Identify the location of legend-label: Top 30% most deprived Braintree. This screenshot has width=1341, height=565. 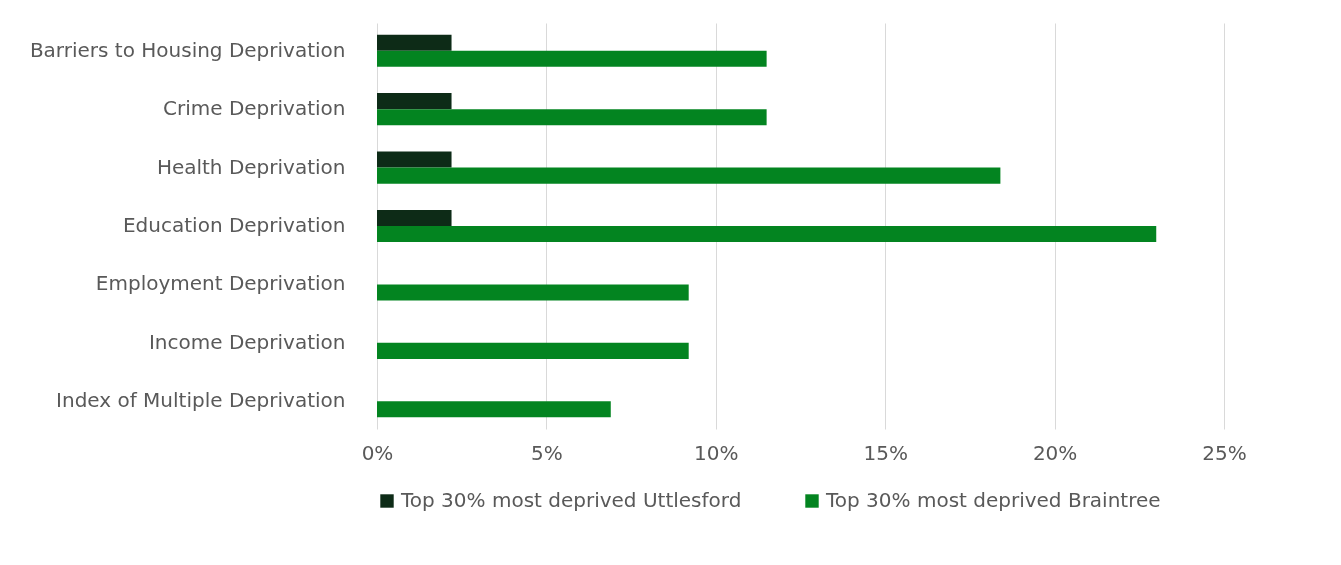
(993, 500).